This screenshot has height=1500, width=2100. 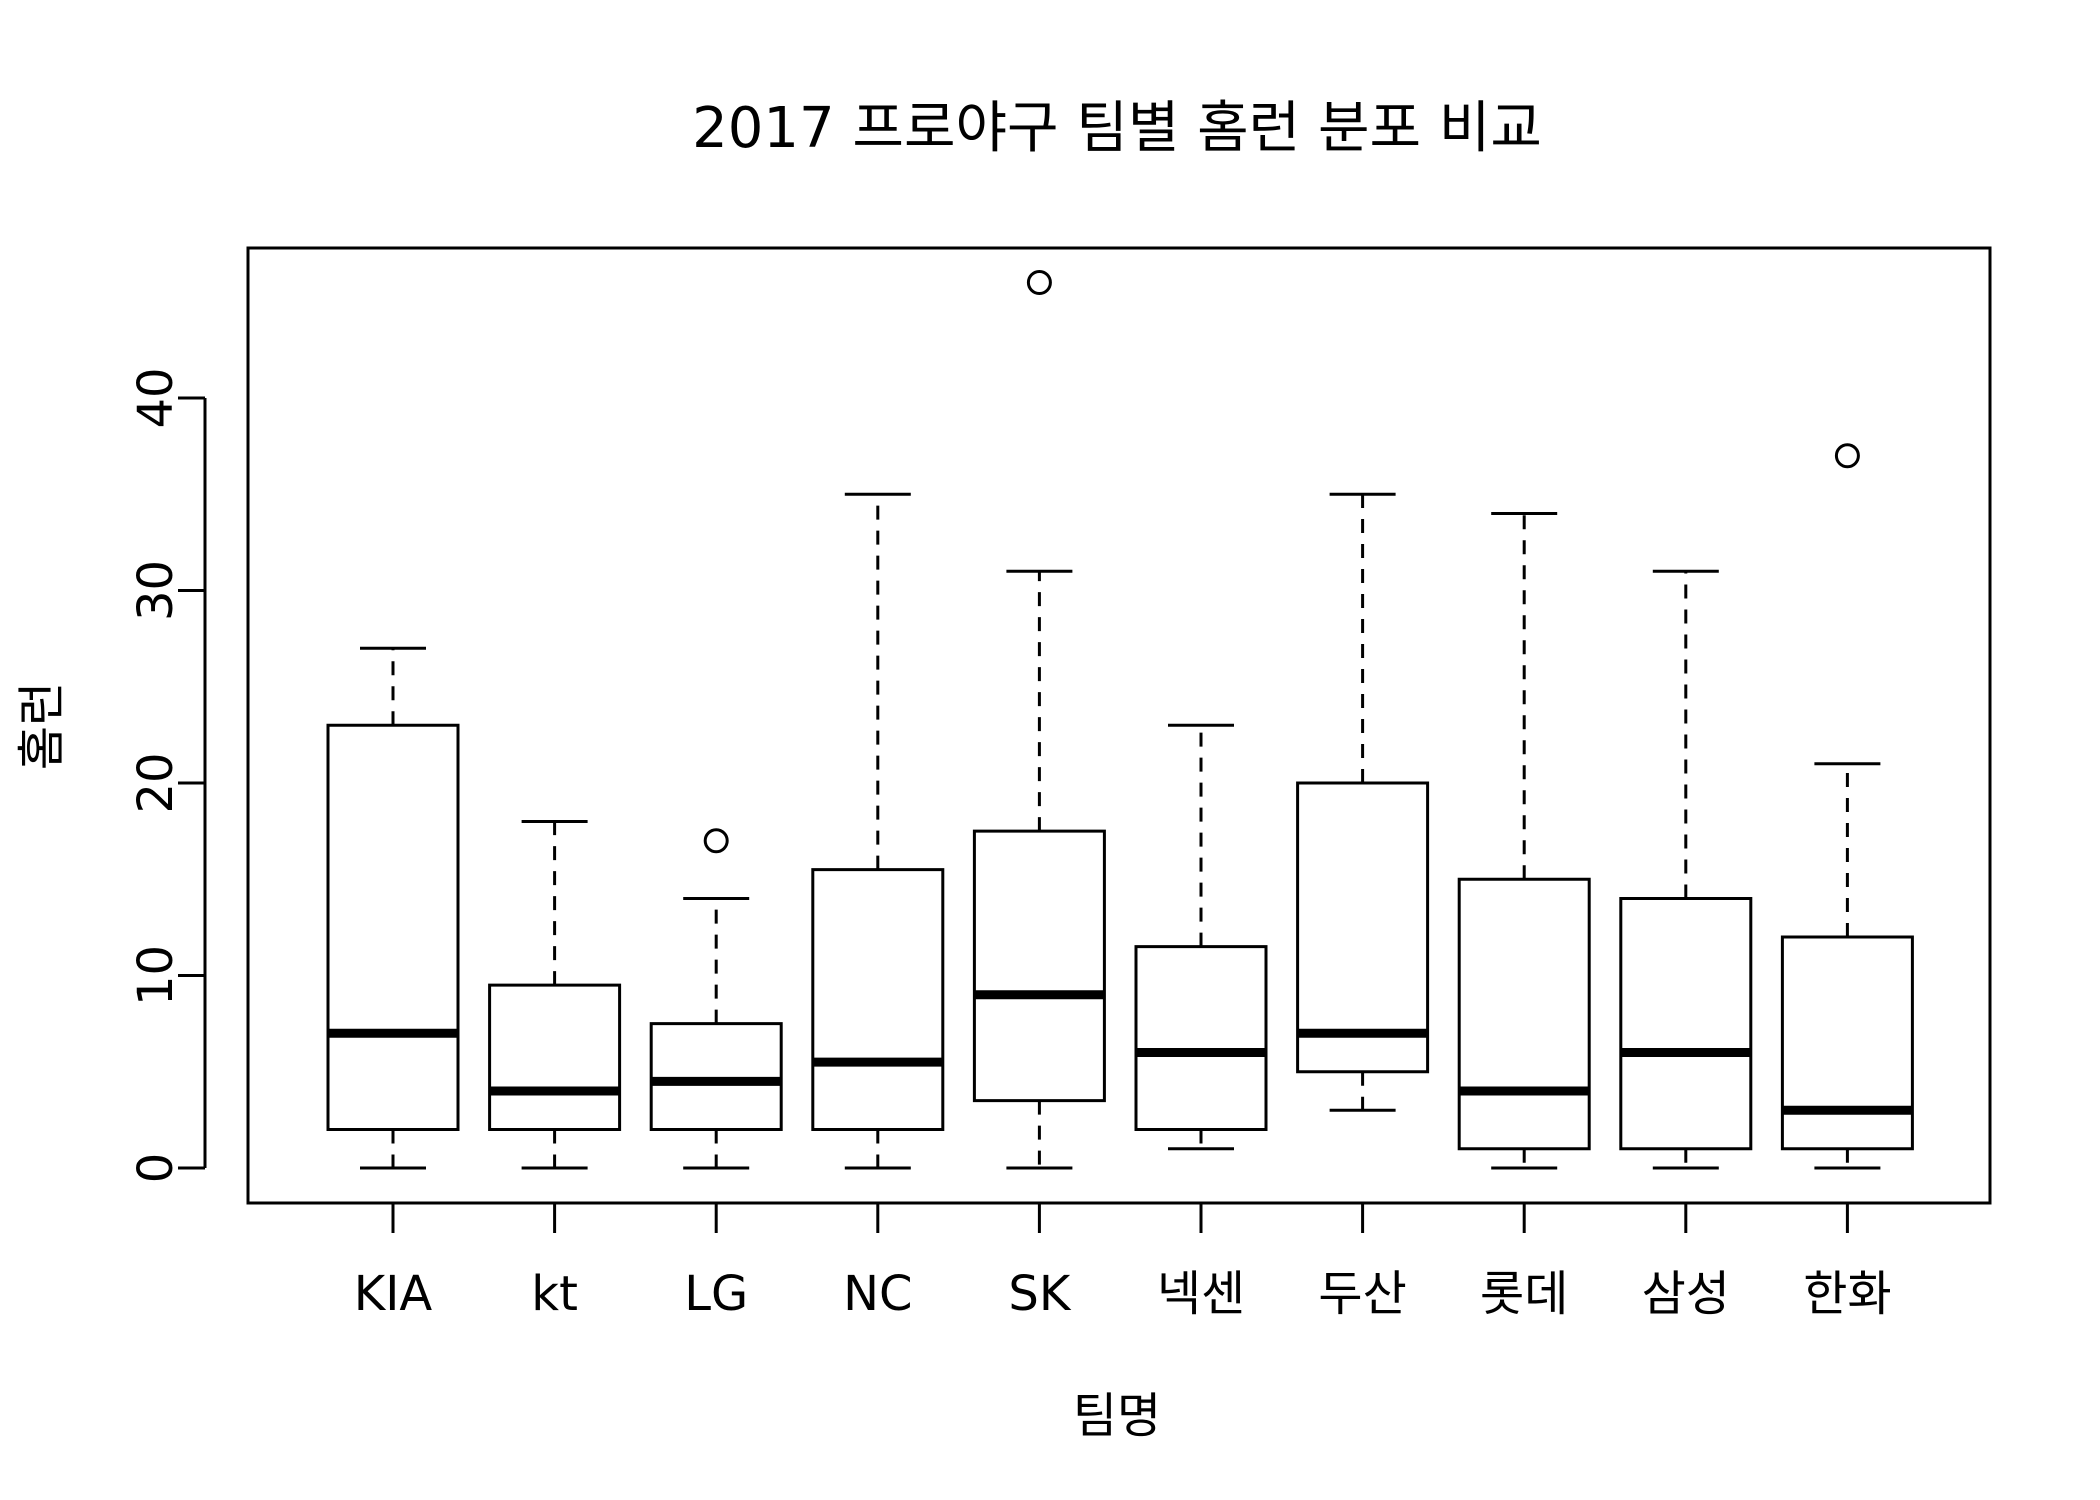 I want to click on box-kt, so click(x=555, y=995).